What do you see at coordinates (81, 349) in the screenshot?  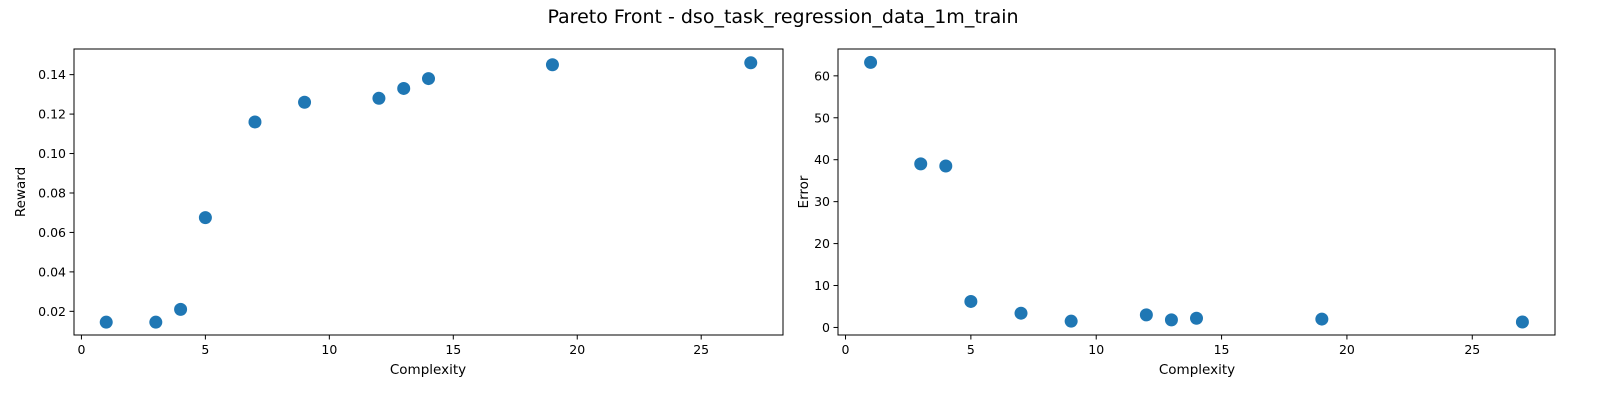 I see `reward-x-tick-label: 0` at bounding box center [81, 349].